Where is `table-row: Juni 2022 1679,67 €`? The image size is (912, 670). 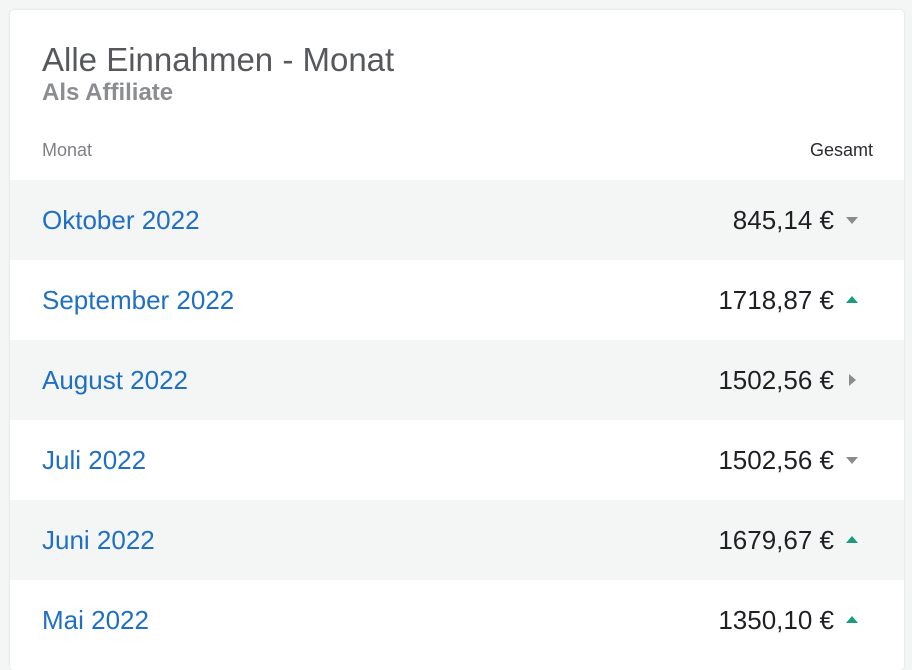
table-row: Juni 2022 1679,67 € is located at coordinates (457, 540).